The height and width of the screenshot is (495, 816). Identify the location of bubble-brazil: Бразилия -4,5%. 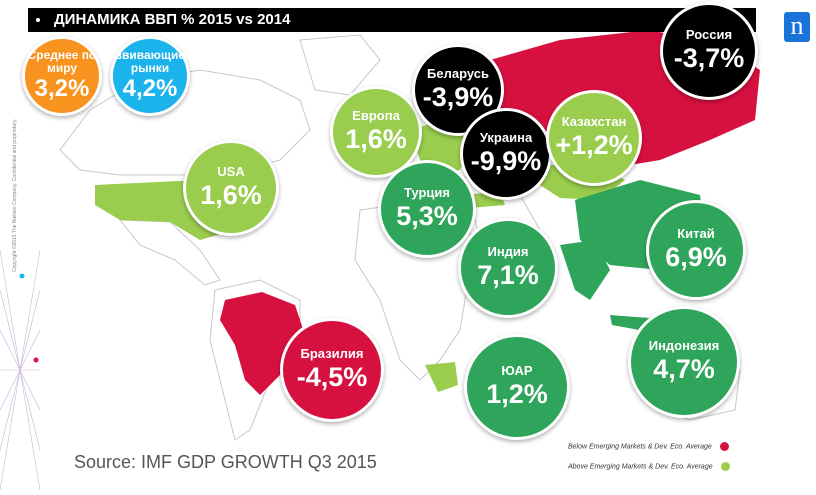
(332, 370).